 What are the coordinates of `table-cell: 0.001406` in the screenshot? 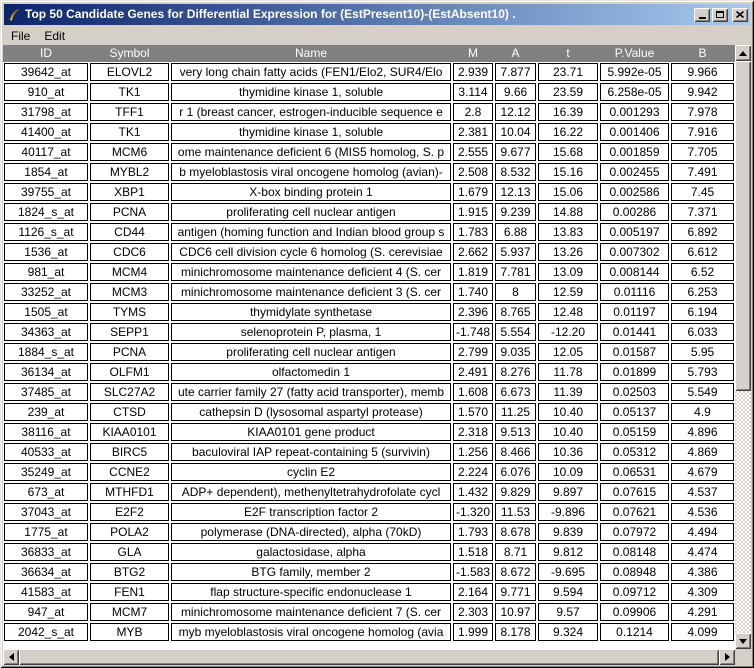 It's located at (634, 132).